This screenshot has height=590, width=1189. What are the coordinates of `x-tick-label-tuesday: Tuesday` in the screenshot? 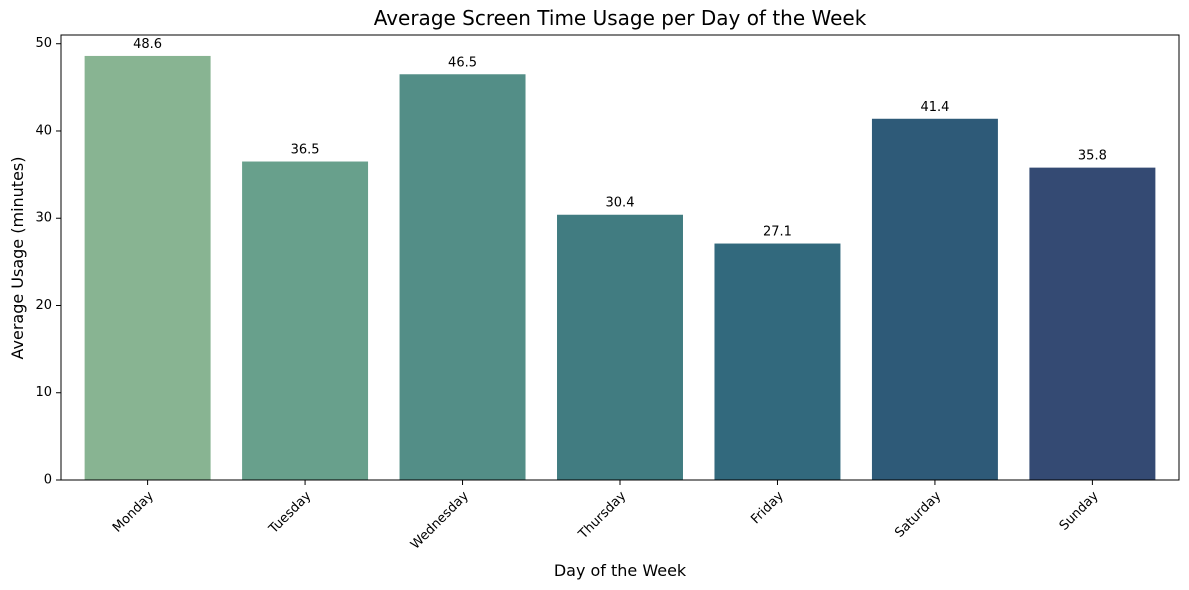 It's located at (290, 512).